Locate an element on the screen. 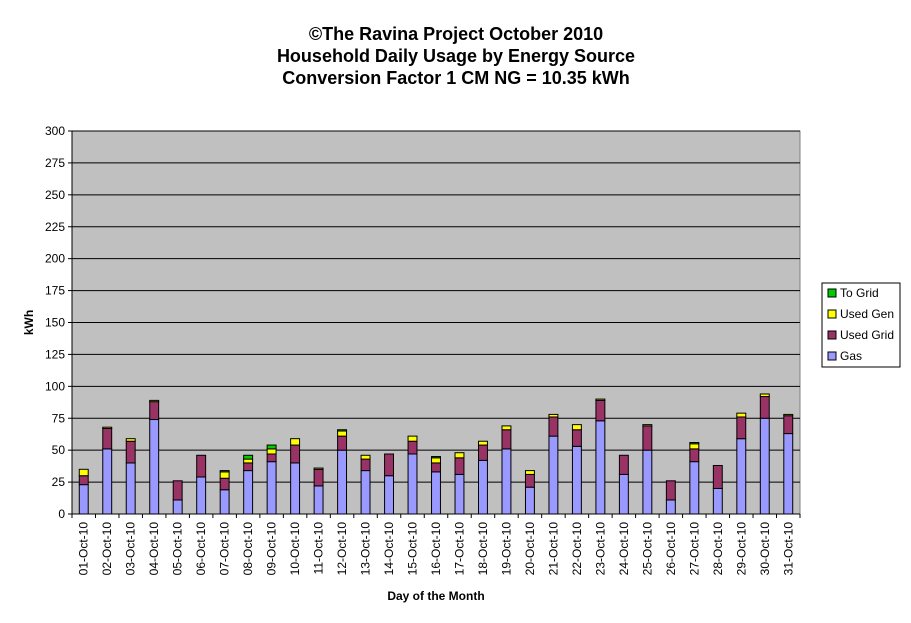 The height and width of the screenshot is (623, 911). x-tick-label: 29-Oct-10 is located at coordinates (741, 549).